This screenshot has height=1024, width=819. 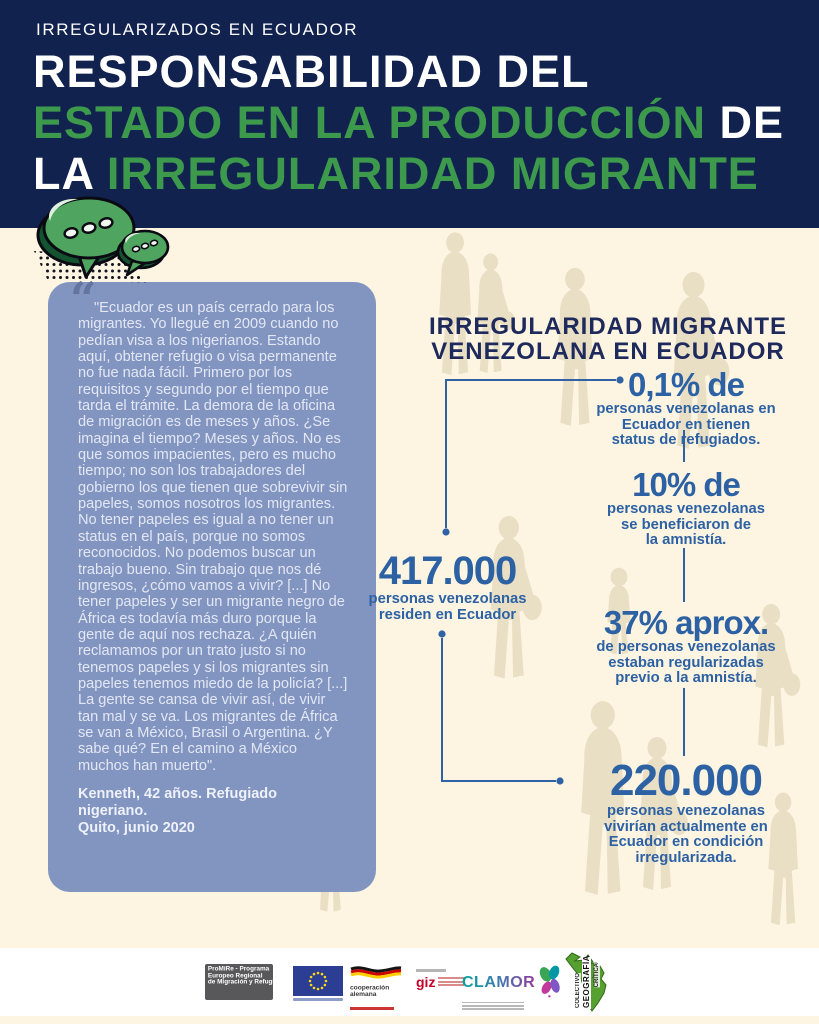 What do you see at coordinates (318, 981) in the screenshot?
I see `eu-flag-logo` at bounding box center [318, 981].